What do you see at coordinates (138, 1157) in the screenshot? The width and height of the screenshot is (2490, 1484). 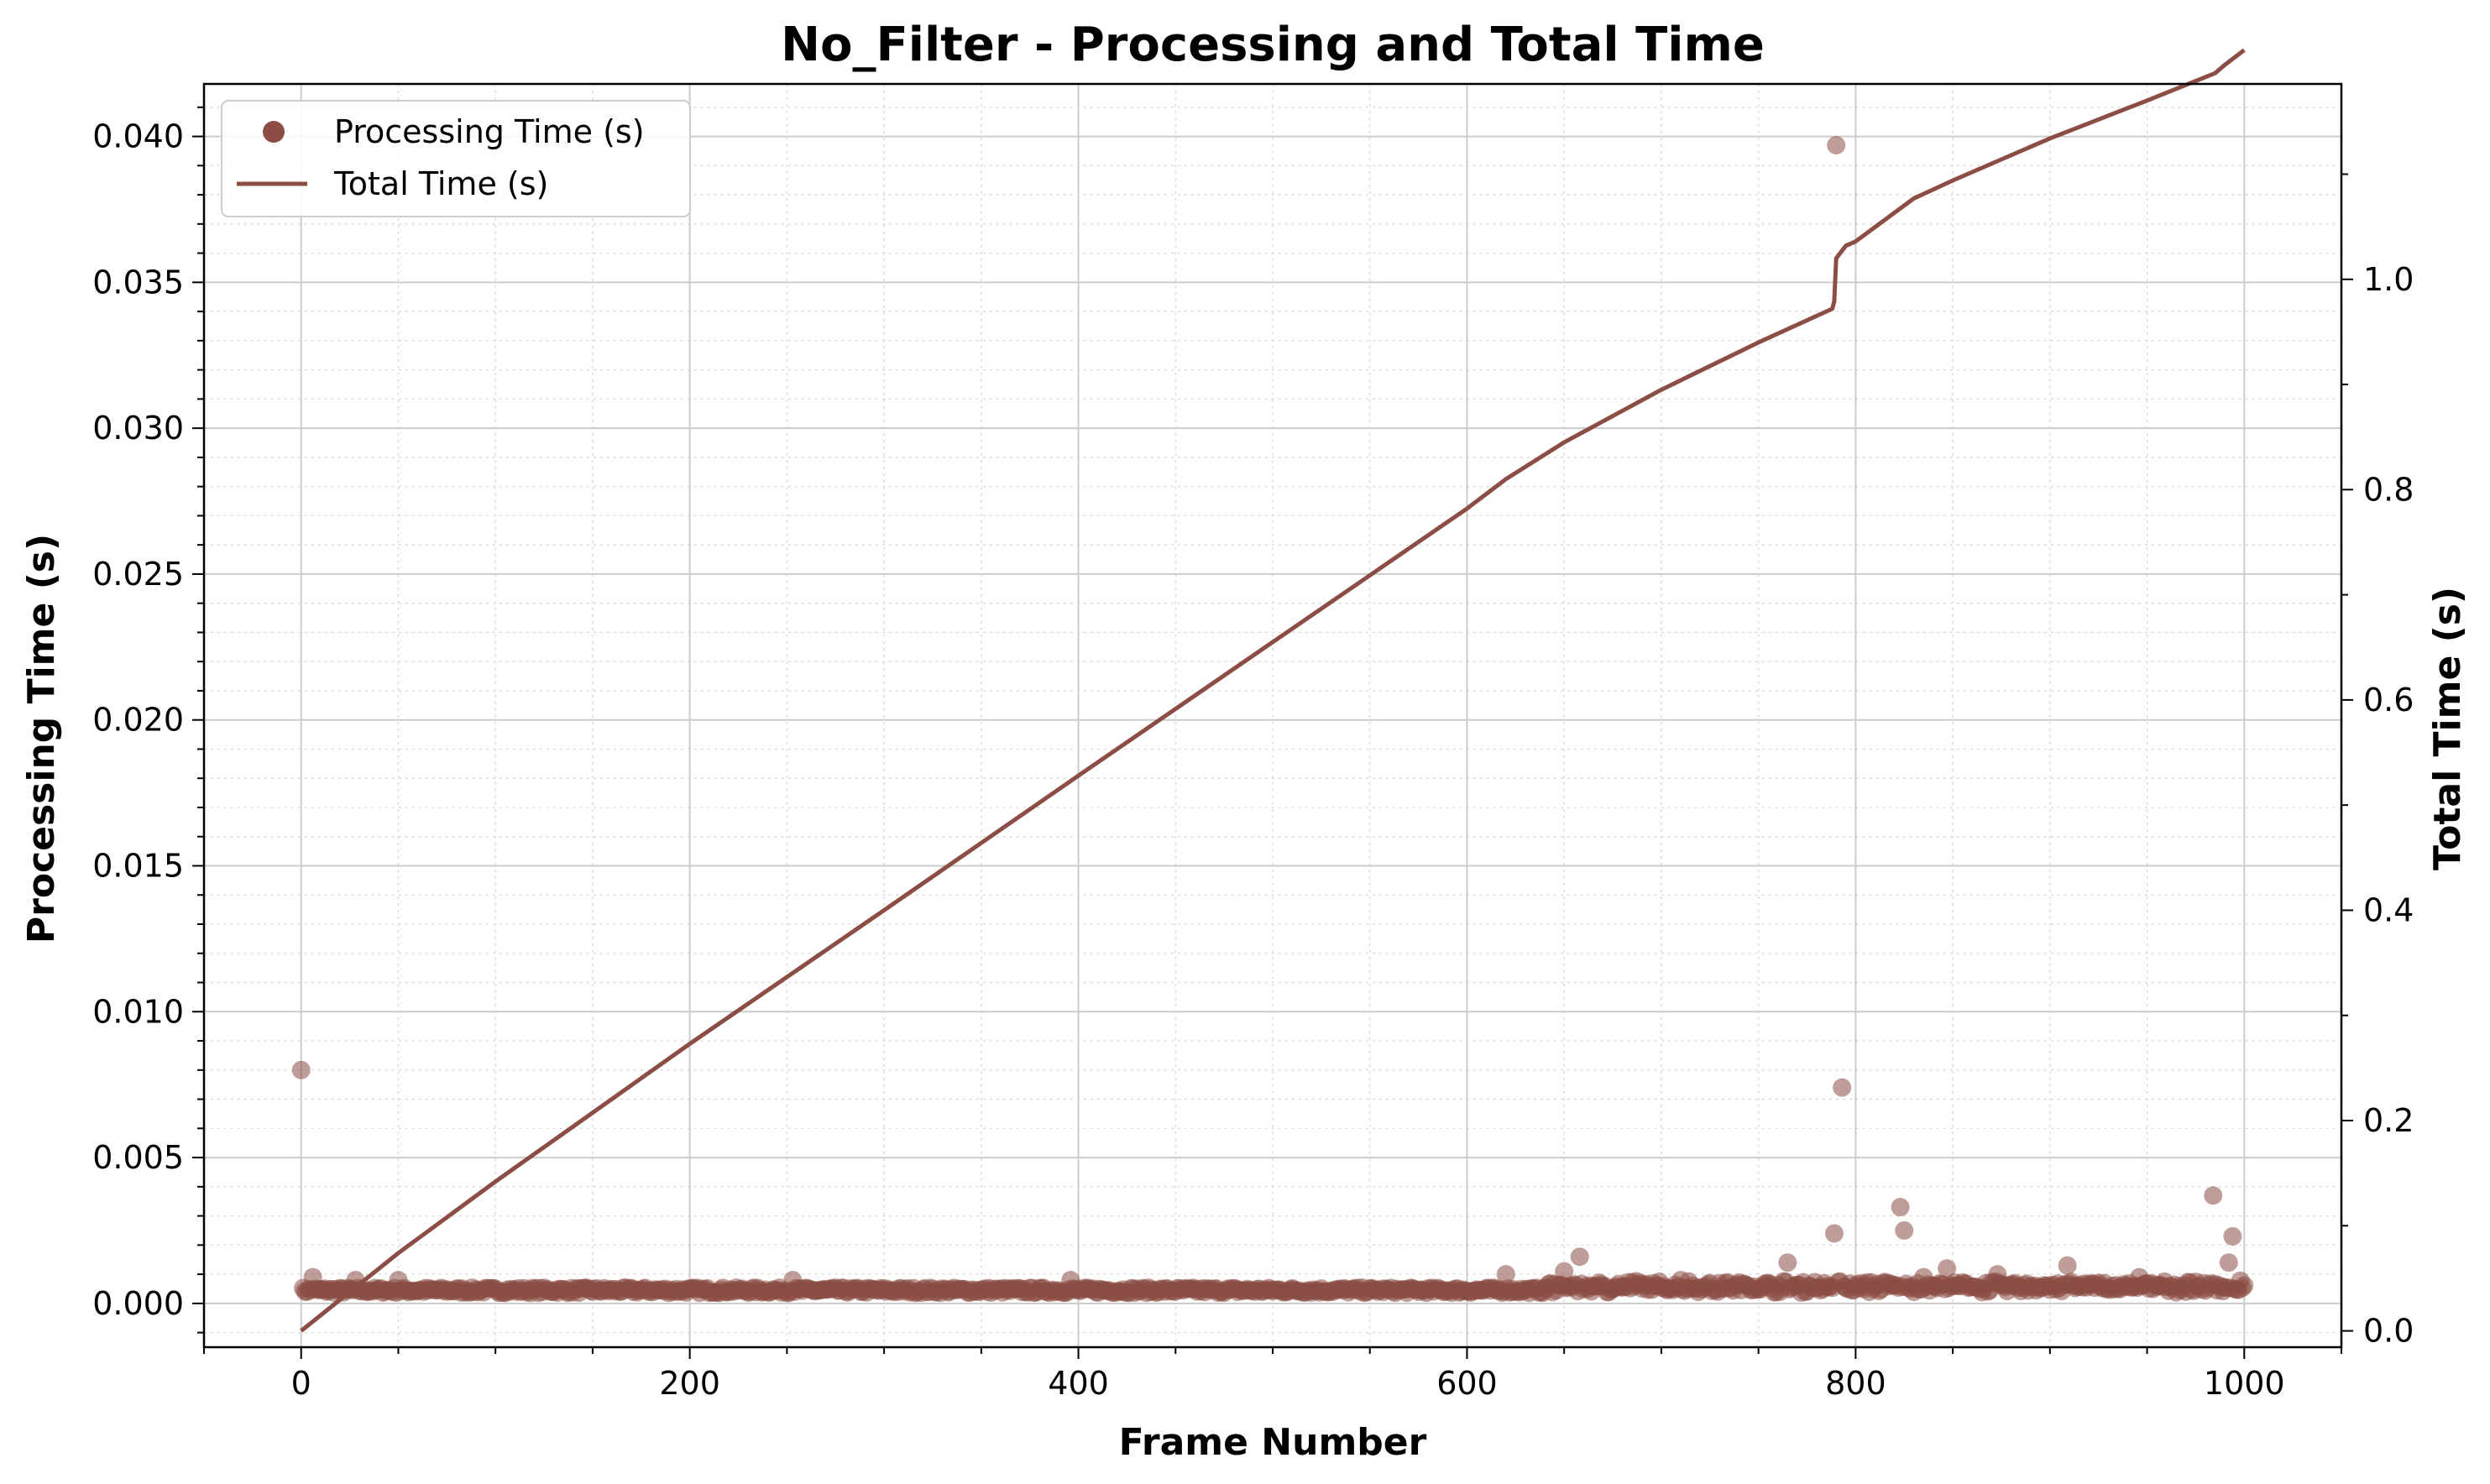 I see `y-tick-label: 0.005` at bounding box center [138, 1157].